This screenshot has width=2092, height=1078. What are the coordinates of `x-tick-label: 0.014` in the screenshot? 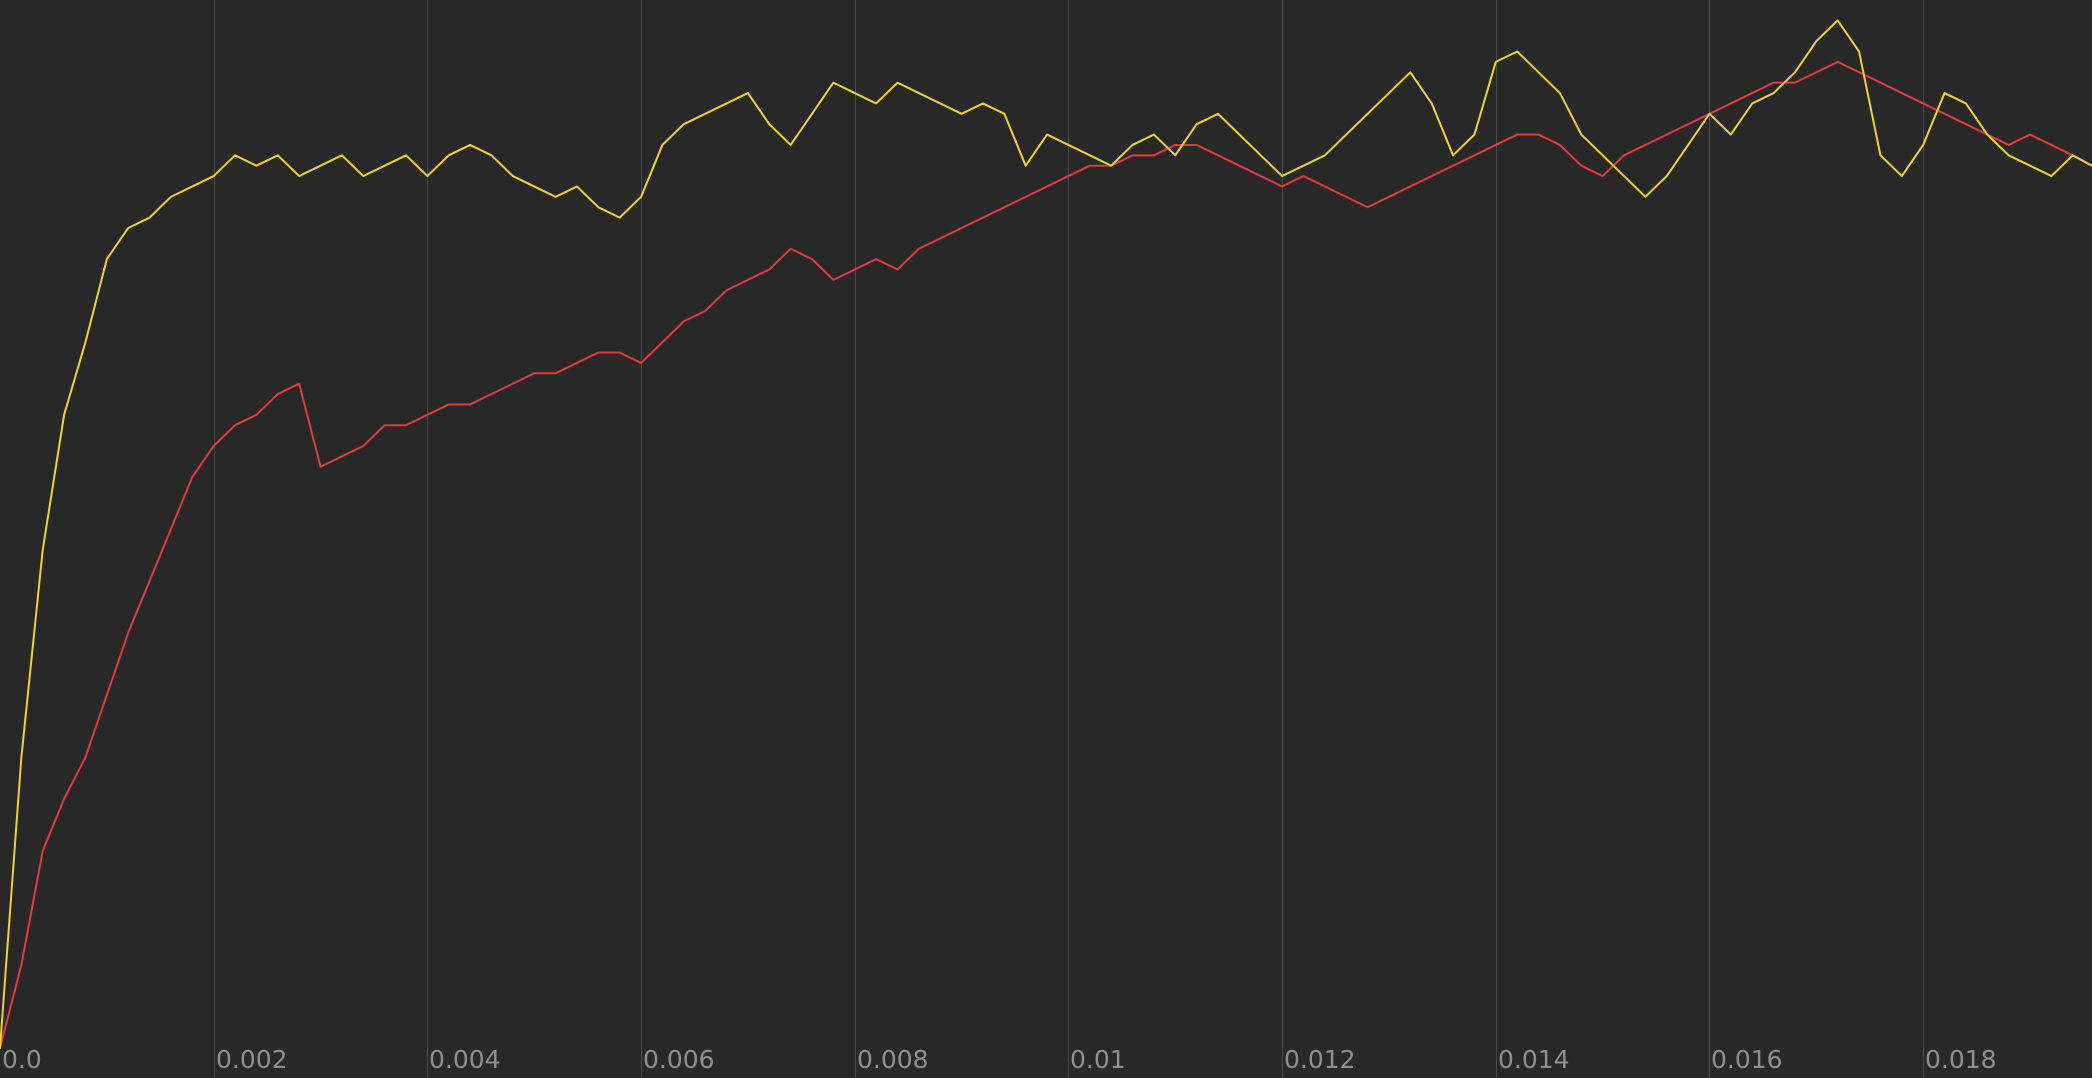 It's located at (1534, 1059).